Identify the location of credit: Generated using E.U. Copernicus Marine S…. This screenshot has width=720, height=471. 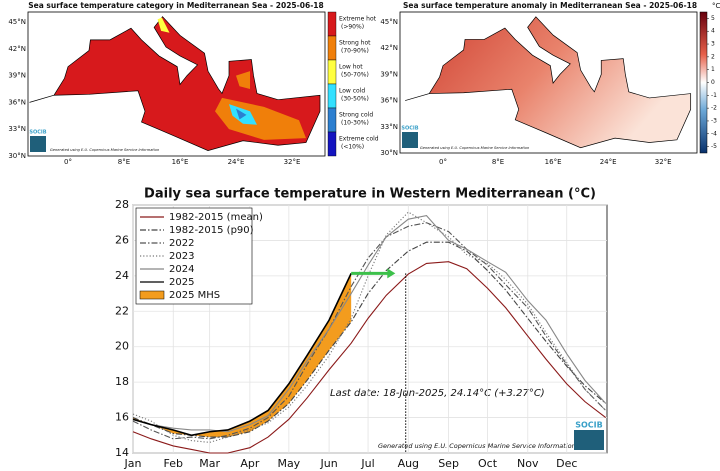
(477, 446).